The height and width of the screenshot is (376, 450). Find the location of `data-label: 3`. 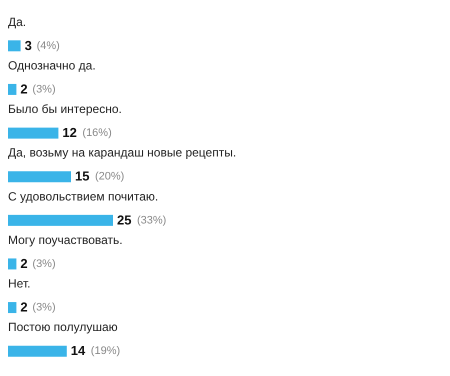

data-label: 3 is located at coordinates (28, 45).